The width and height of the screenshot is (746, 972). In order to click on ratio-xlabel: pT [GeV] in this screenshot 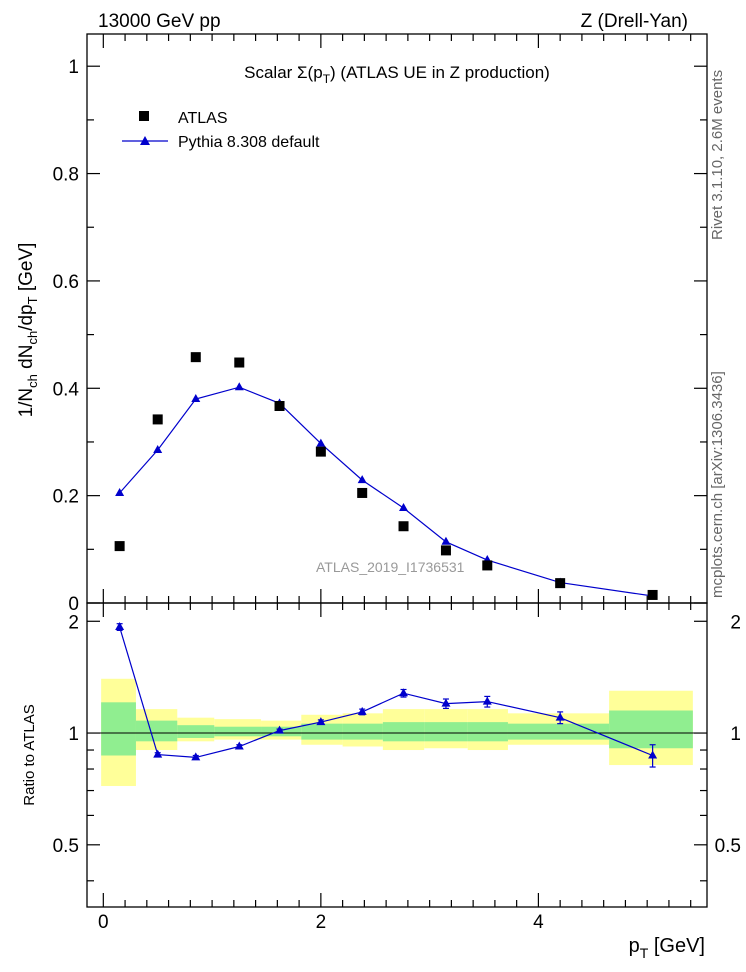, I will do `click(667, 948)`.